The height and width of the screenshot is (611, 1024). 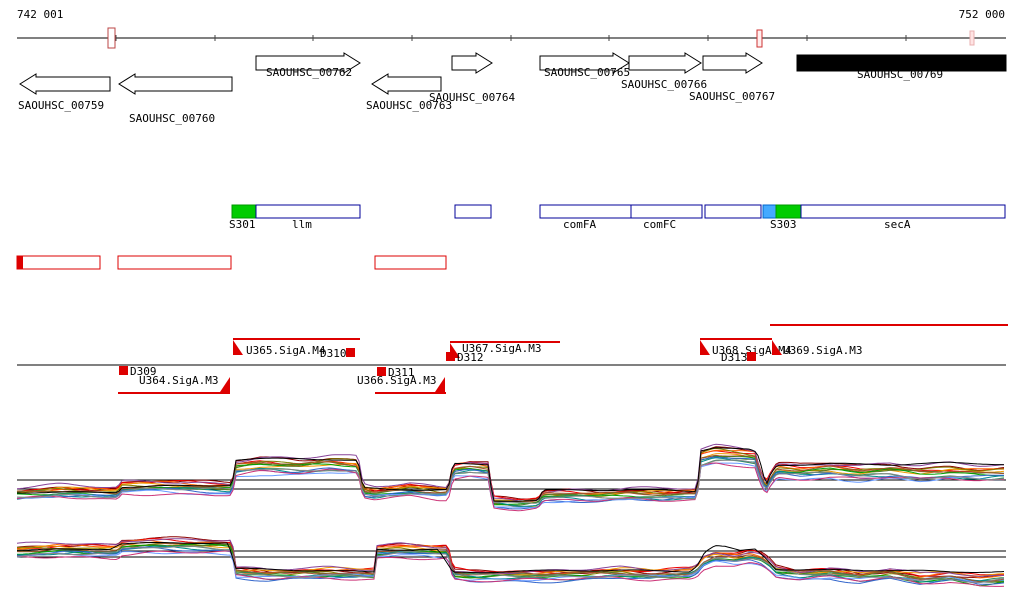 I want to click on tss-feature-label: D311, so click(x=401, y=372).